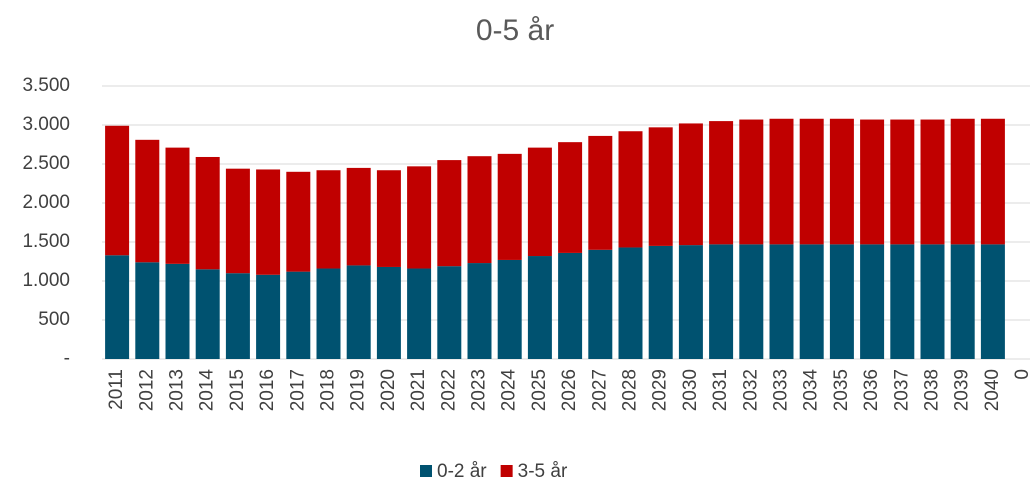  What do you see at coordinates (418, 390) in the screenshot?
I see `x-tick-label: 2021` at bounding box center [418, 390].